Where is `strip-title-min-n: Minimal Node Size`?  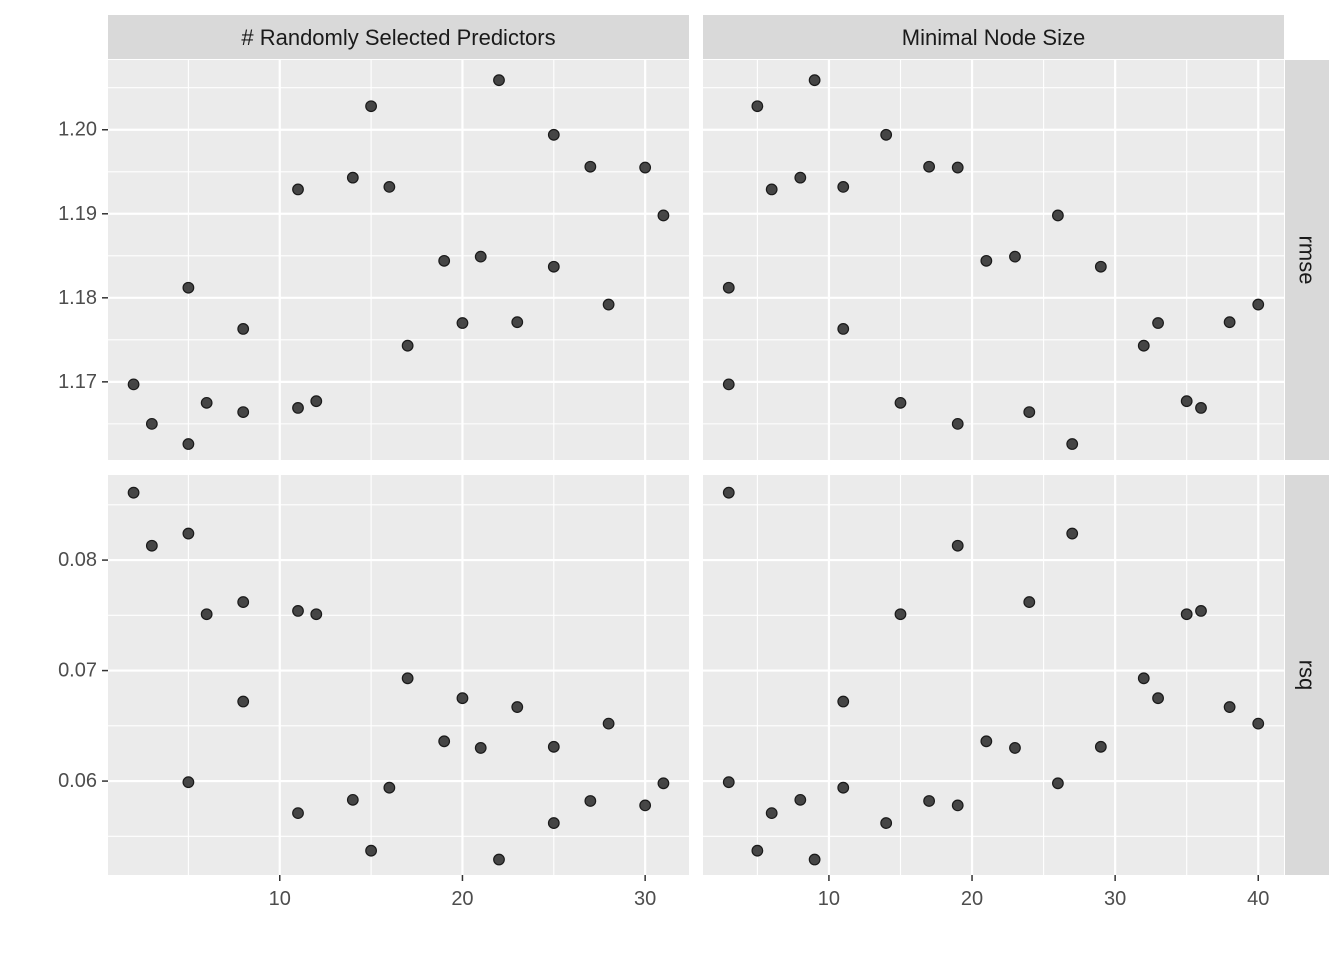 strip-title-min-n: Minimal Node Size is located at coordinates (993, 37).